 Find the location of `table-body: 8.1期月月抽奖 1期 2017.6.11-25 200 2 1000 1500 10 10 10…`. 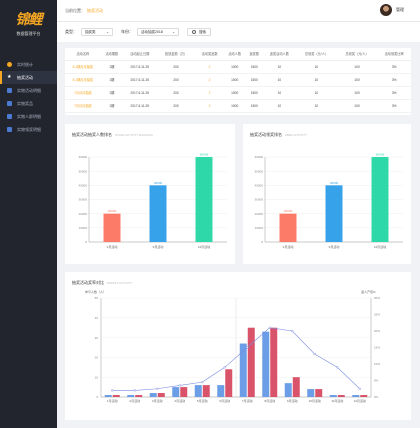

table-body: 8.1期月月抽奖 1期 2017.6.11-25 200 2 1000 1500 10 10 10… is located at coordinates (238, 86).